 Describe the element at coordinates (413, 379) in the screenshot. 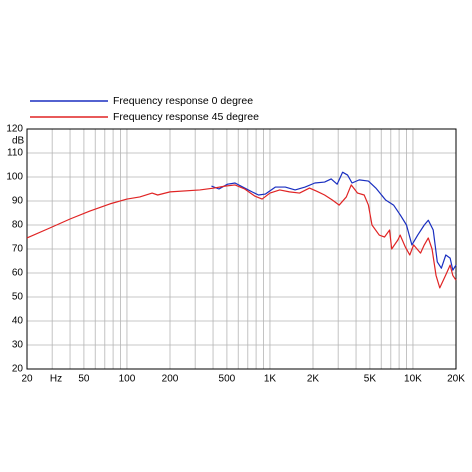

I see `x-tick-label: 10K` at that location.